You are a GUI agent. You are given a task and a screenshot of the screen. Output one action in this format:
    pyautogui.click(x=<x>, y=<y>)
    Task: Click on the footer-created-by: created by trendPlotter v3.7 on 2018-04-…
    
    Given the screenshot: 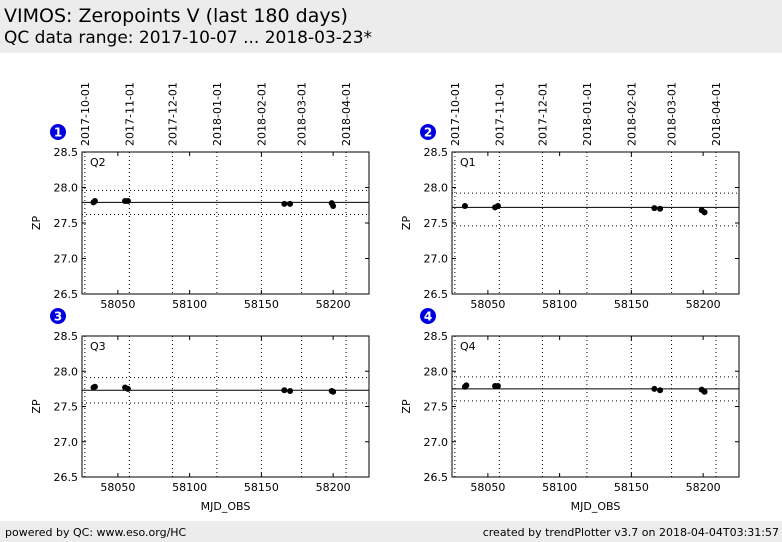 What is the action you would take?
    pyautogui.click(x=630, y=532)
    